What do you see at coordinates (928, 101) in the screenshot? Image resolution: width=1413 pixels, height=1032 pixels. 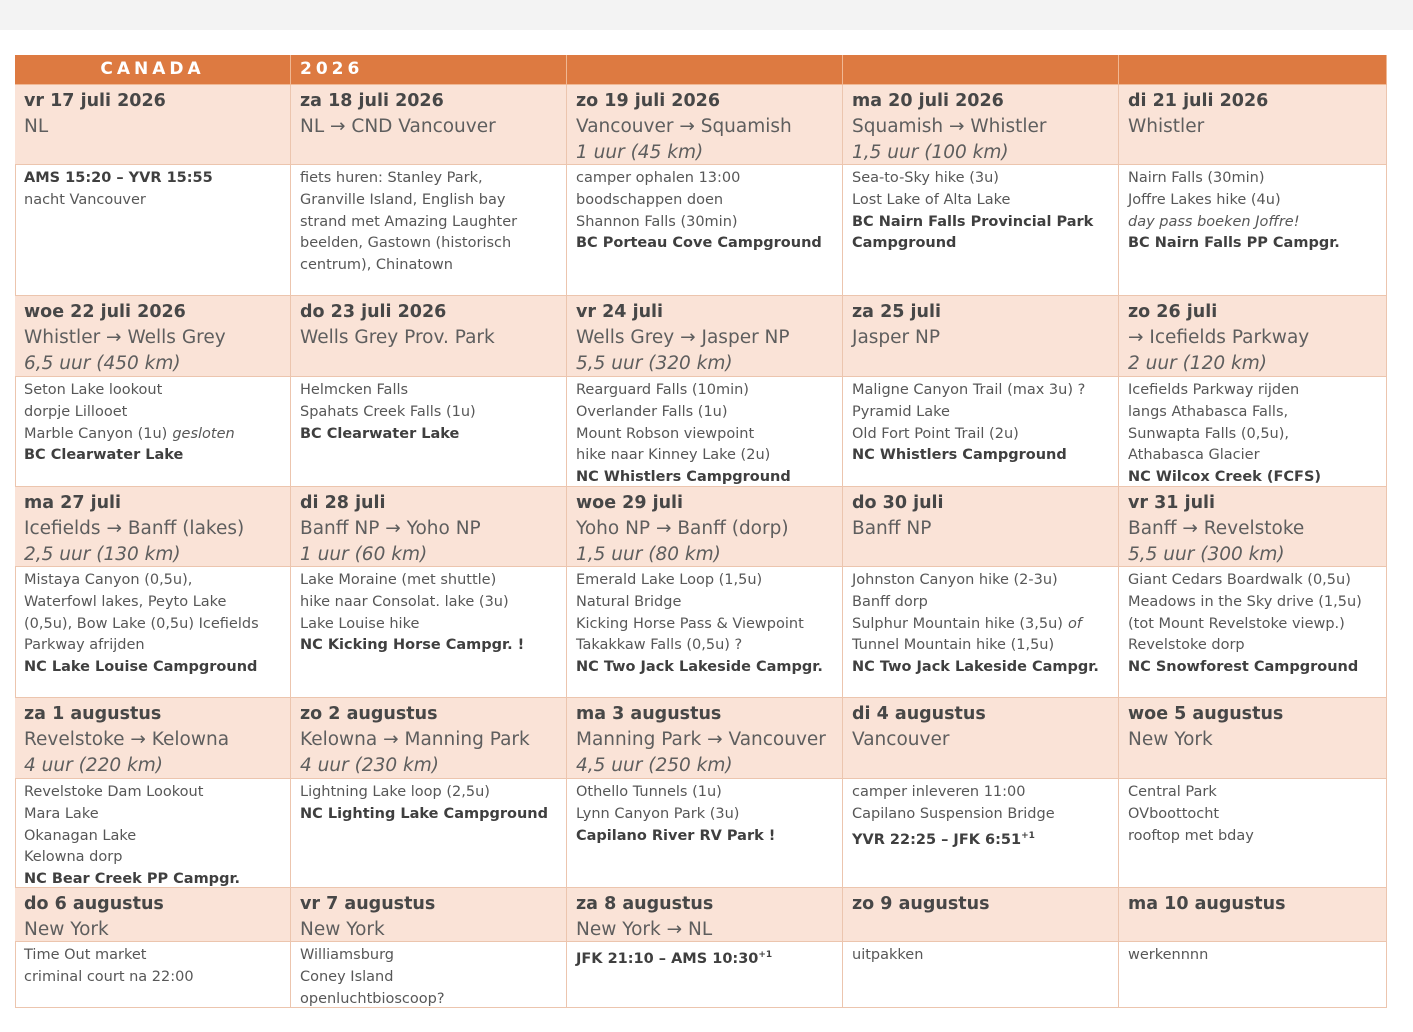 I see `day-date: ma 20 juli 2026` at bounding box center [928, 101].